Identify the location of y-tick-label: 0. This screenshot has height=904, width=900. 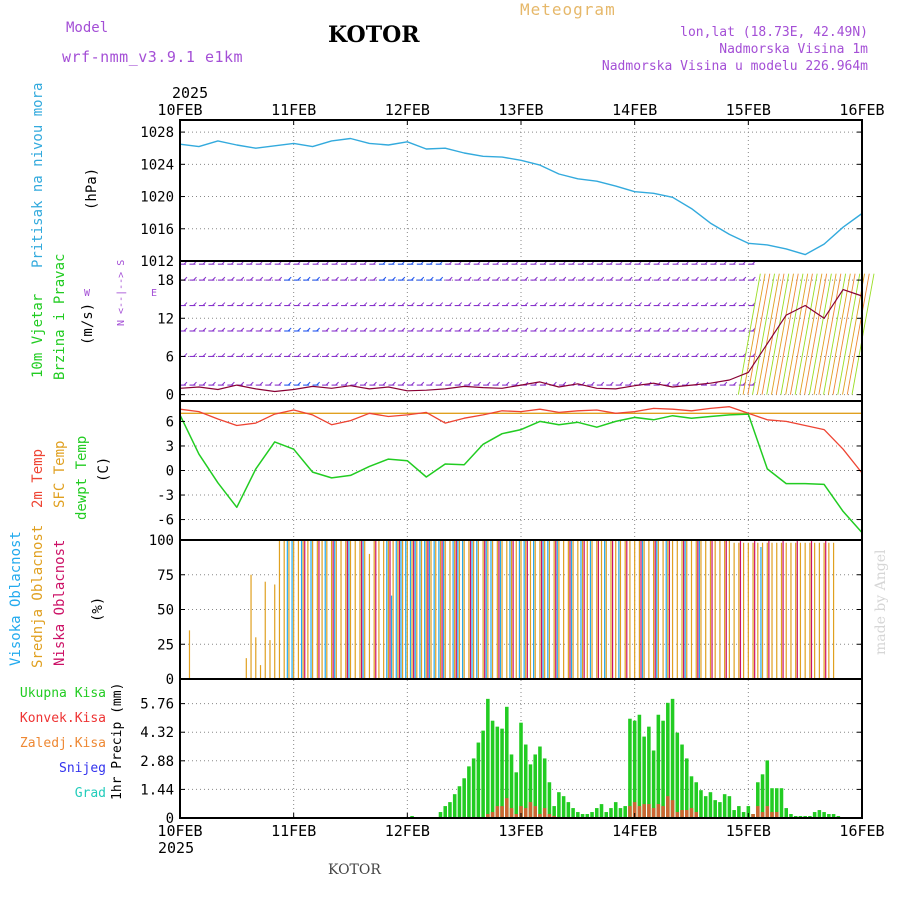
(170, 819).